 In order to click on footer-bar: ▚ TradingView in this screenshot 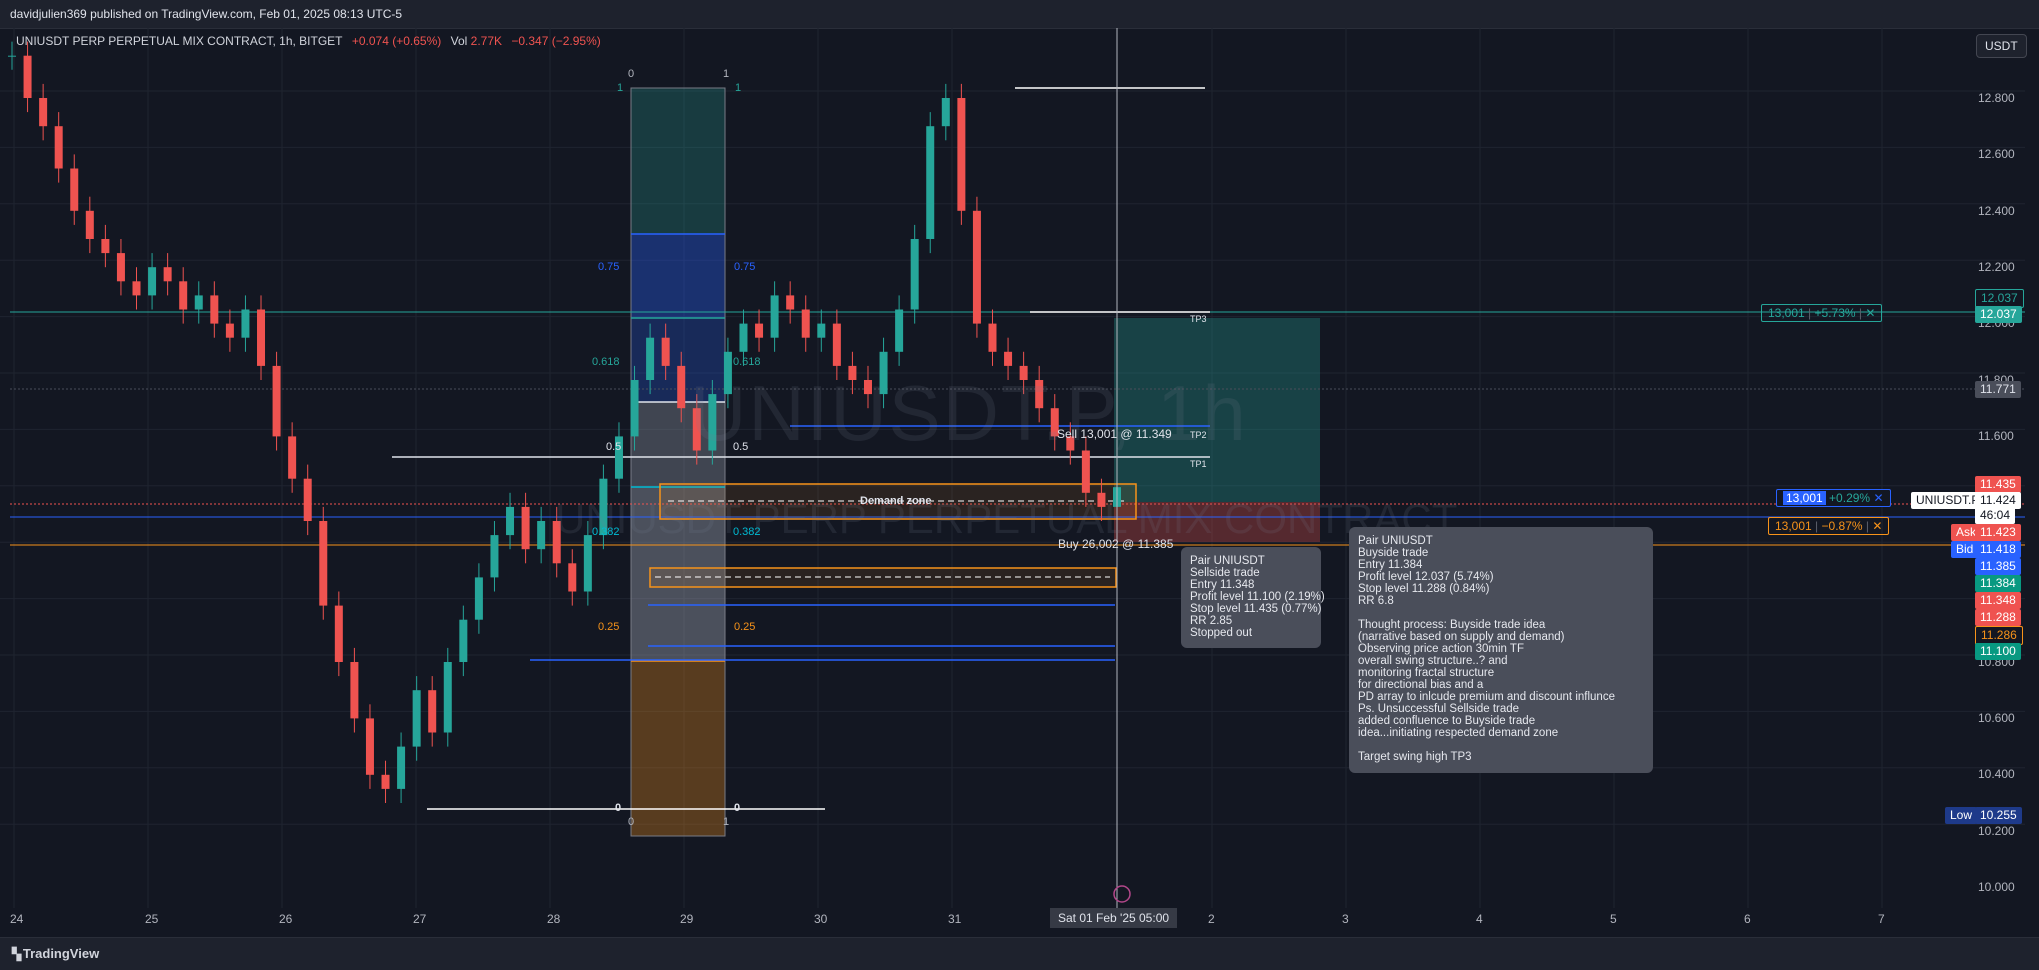, I will do `click(1019, 953)`.